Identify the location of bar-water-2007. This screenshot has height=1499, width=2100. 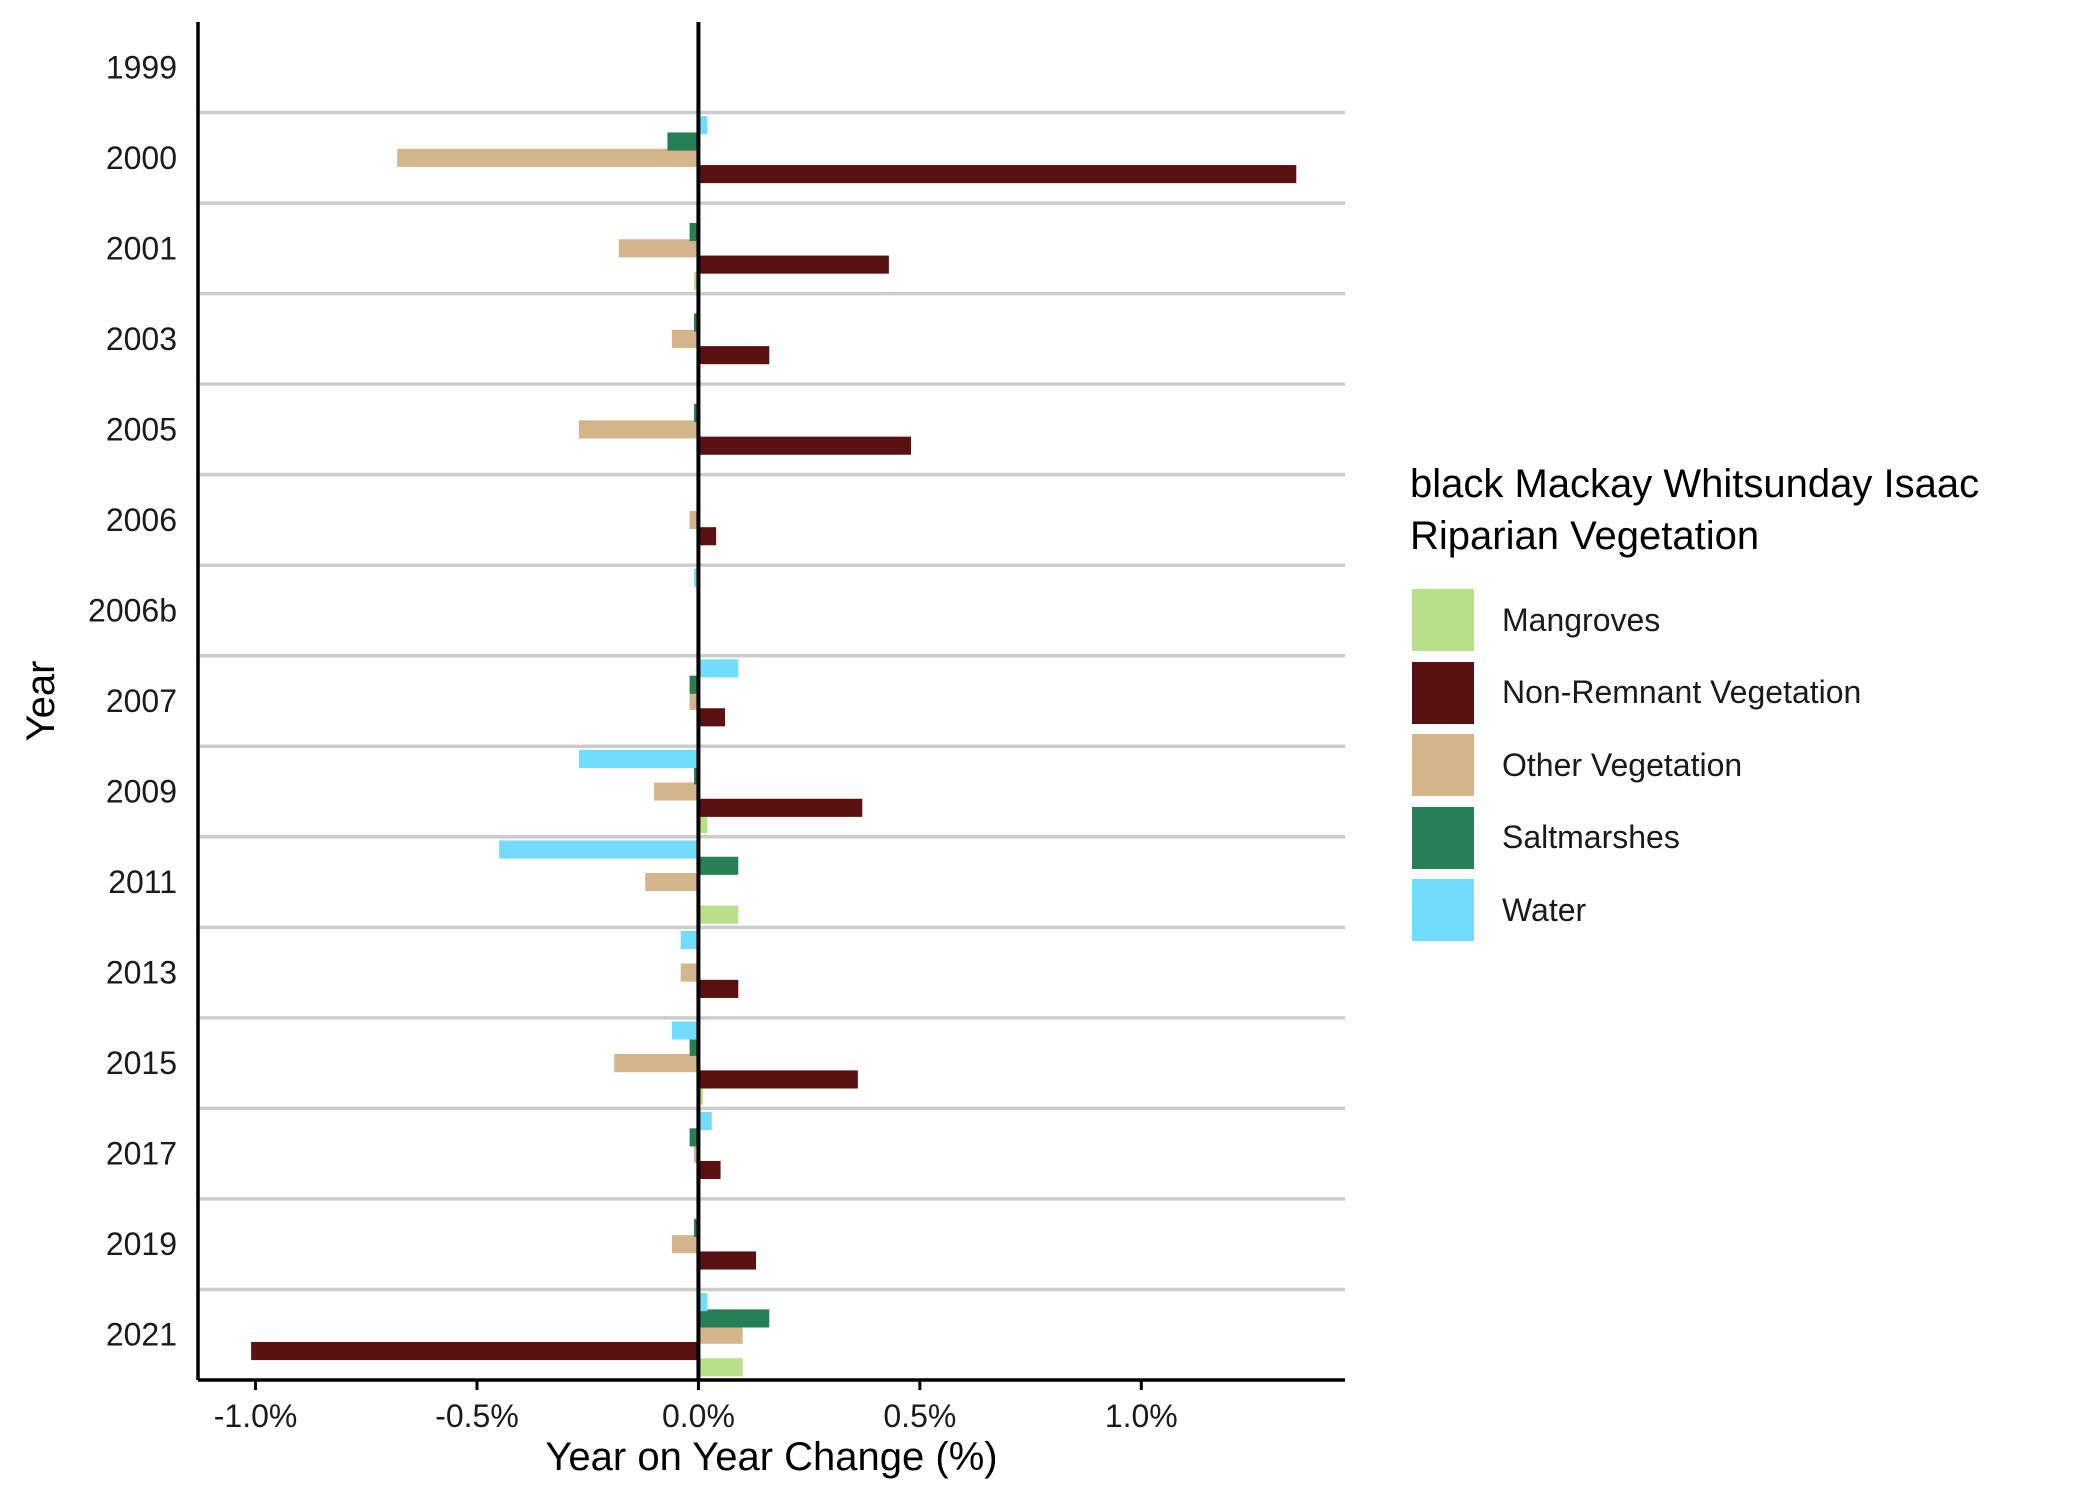
(718, 668).